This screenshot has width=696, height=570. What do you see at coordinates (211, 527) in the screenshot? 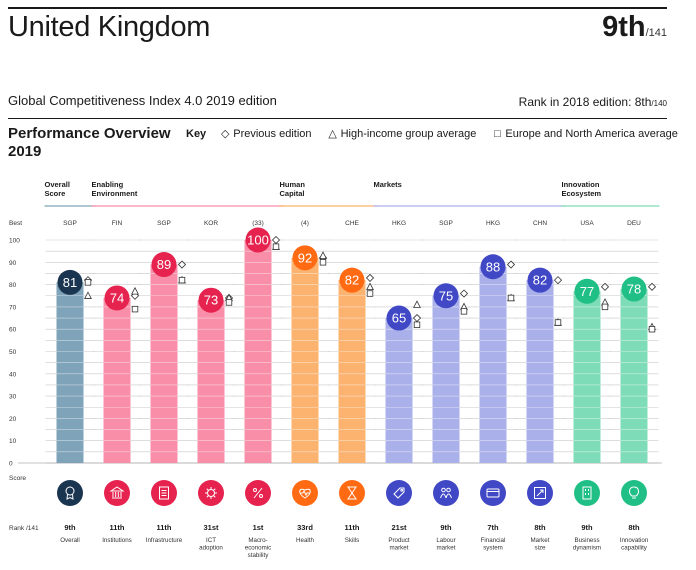
I see `pillar-rank: 31st` at bounding box center [211, 527].